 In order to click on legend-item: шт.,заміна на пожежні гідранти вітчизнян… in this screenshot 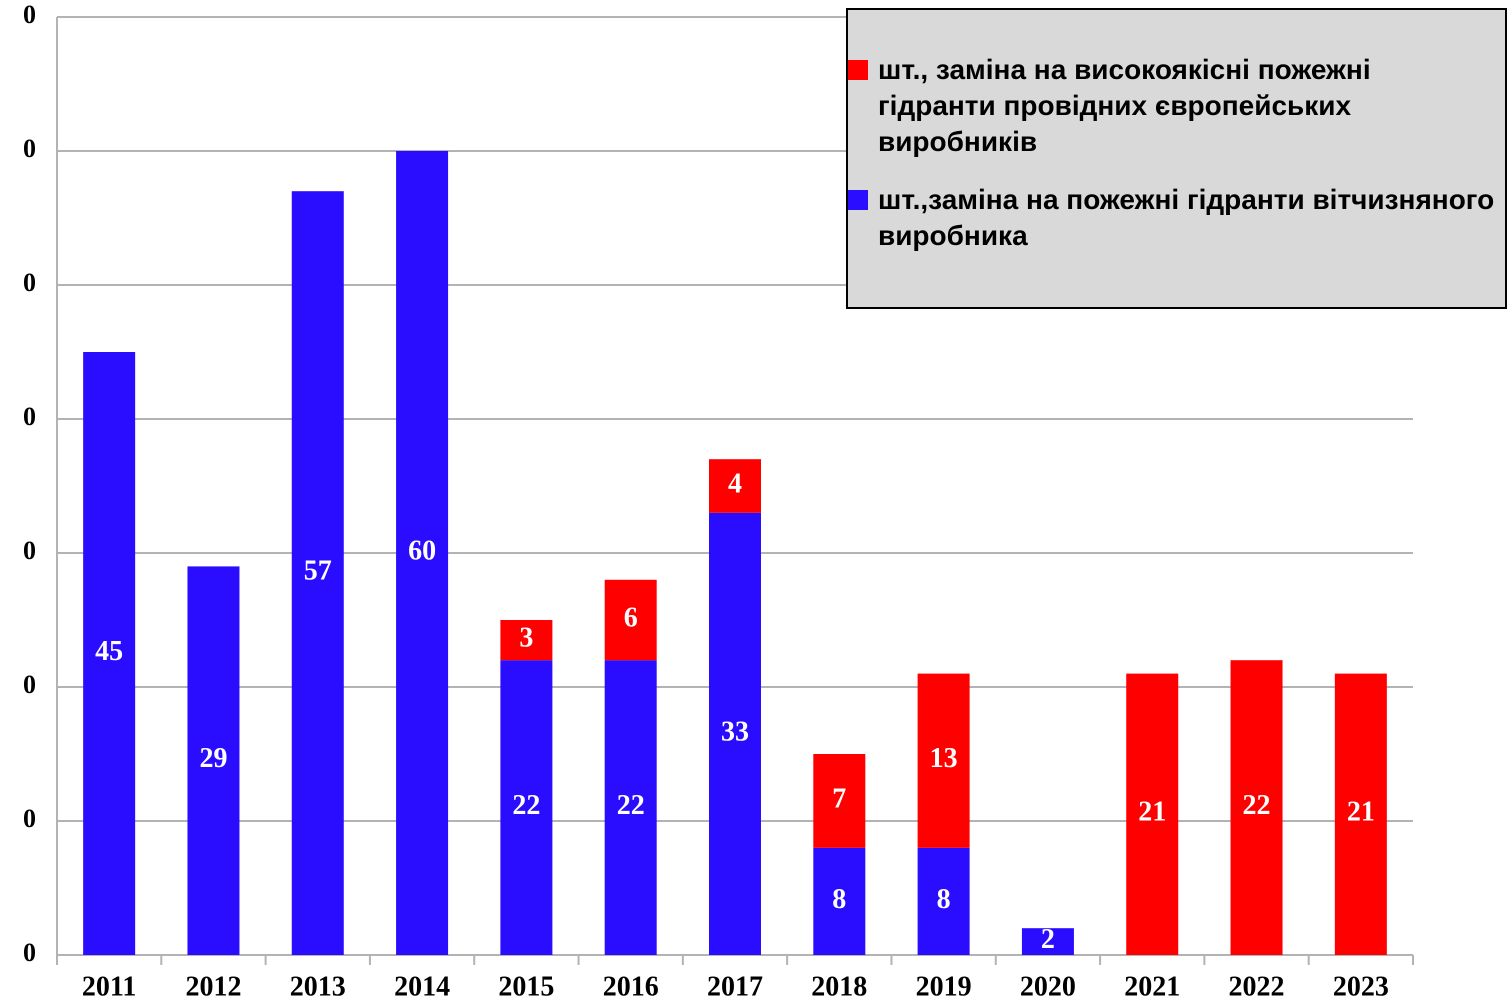, I will do `click(1171, 218)`.